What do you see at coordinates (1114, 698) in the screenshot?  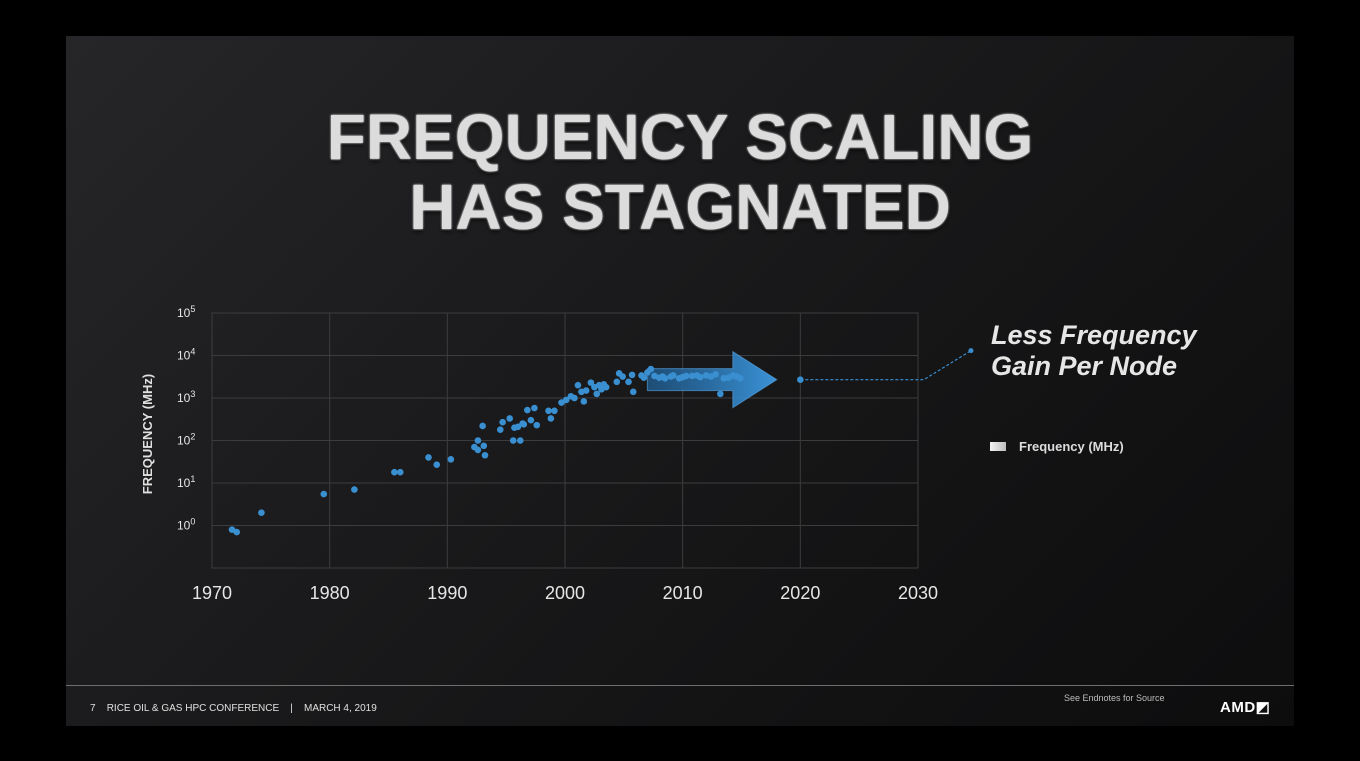 I see `footer-source-note: See Endnotes for Source` at bounding box center [1114, 698].